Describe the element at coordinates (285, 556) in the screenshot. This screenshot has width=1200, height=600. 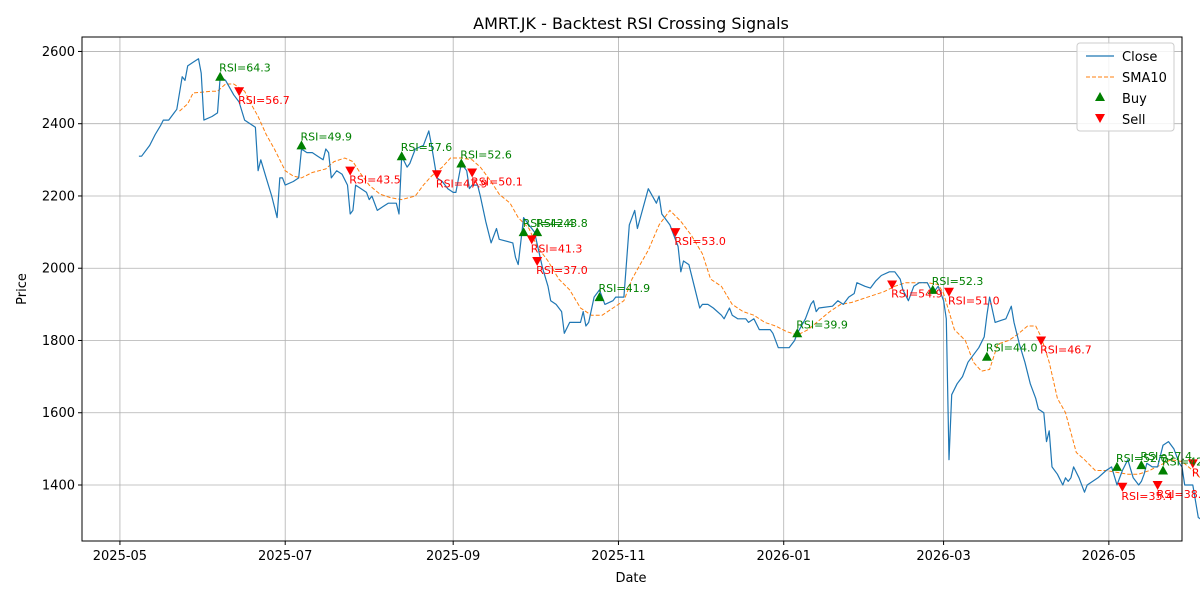
I see `x-tick-label: 2025-07` at that location.